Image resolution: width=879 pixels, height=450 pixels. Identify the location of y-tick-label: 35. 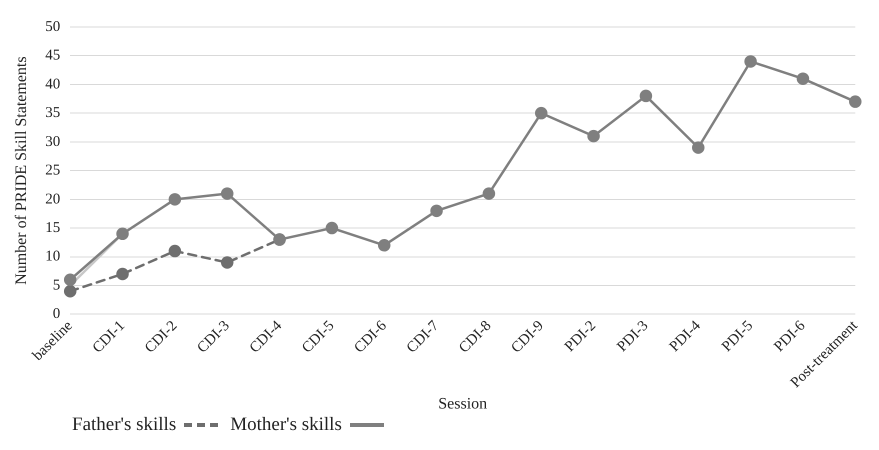
(52, 113).